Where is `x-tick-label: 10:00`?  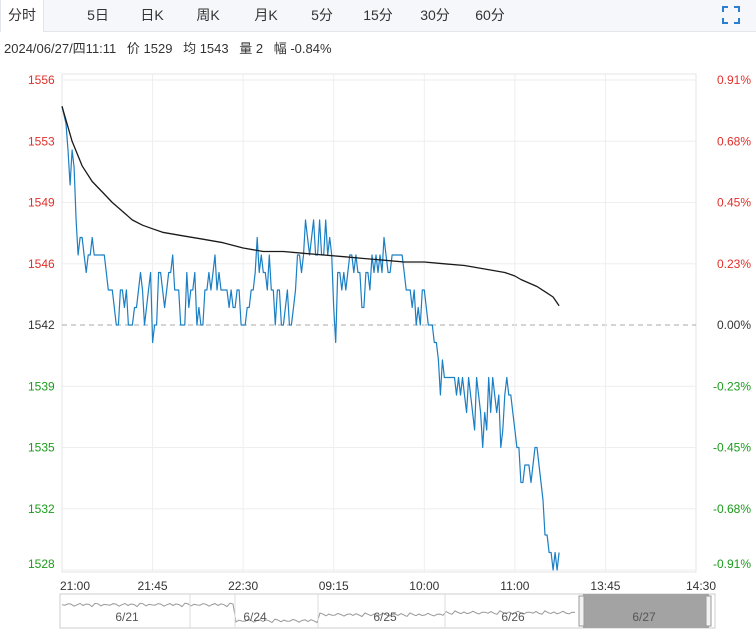
x-tick-label: 10:00 is located at coordinates (424, 586).